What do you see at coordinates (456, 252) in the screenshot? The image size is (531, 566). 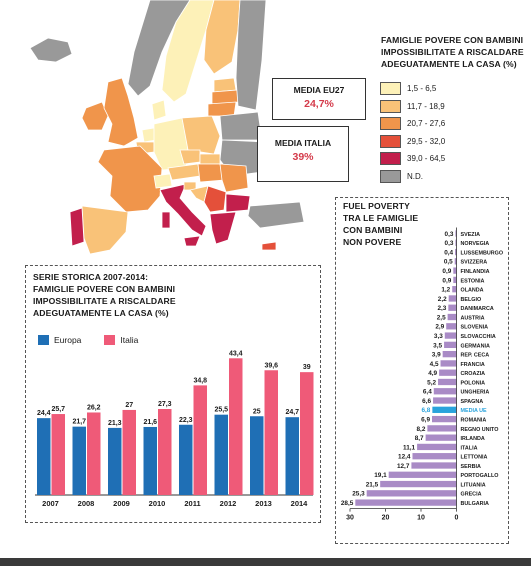 I see `fuel-bar-lussemburgo` at bounding box center [456, 252].